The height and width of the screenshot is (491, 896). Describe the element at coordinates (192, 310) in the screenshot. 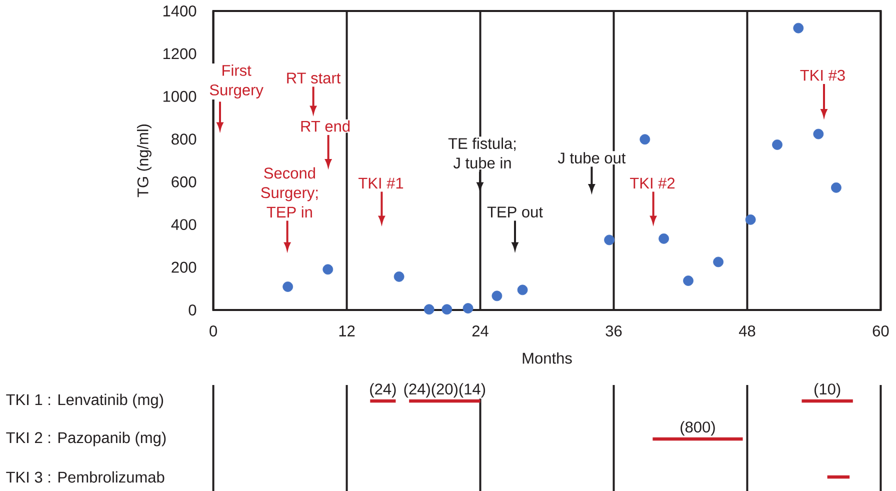

I see `y-tick-label: 0` at that location.